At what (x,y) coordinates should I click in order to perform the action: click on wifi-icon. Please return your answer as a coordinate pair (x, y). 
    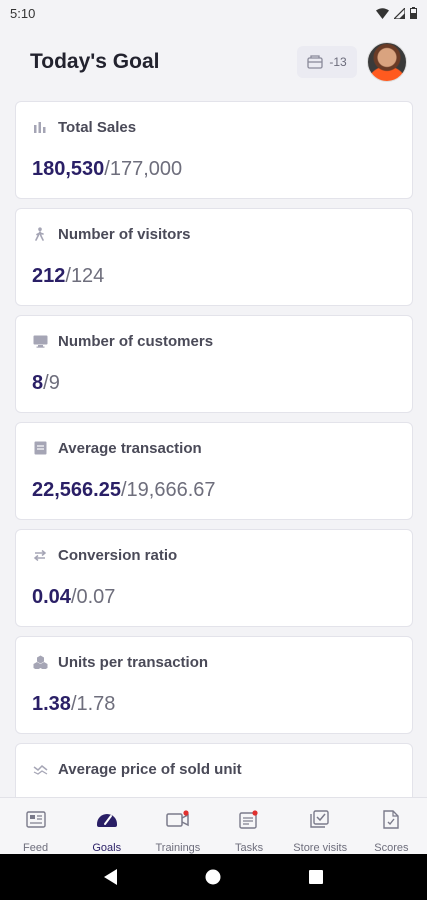
    Looking at the image, I should click on (382, 13).